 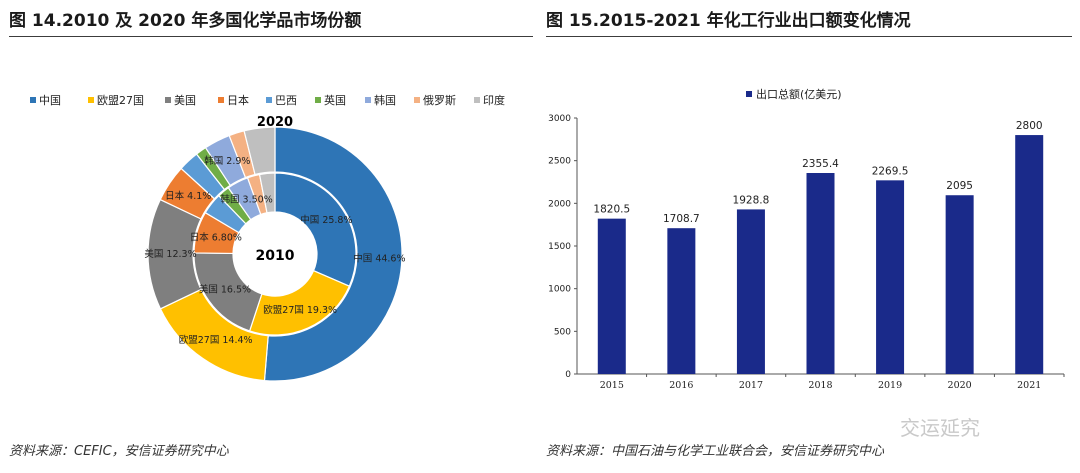 I want to click on legend-item-巴西: 巴西, so click(x=281, y=100).